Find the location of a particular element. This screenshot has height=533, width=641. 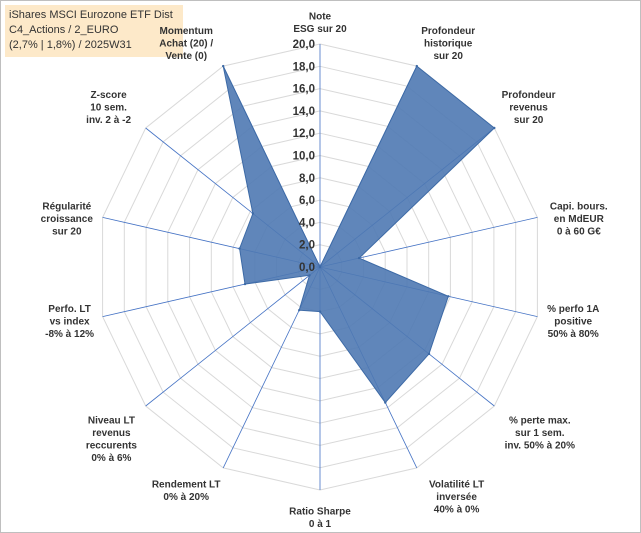

tick-label: 2,0 is located at coordinates (307, 246).